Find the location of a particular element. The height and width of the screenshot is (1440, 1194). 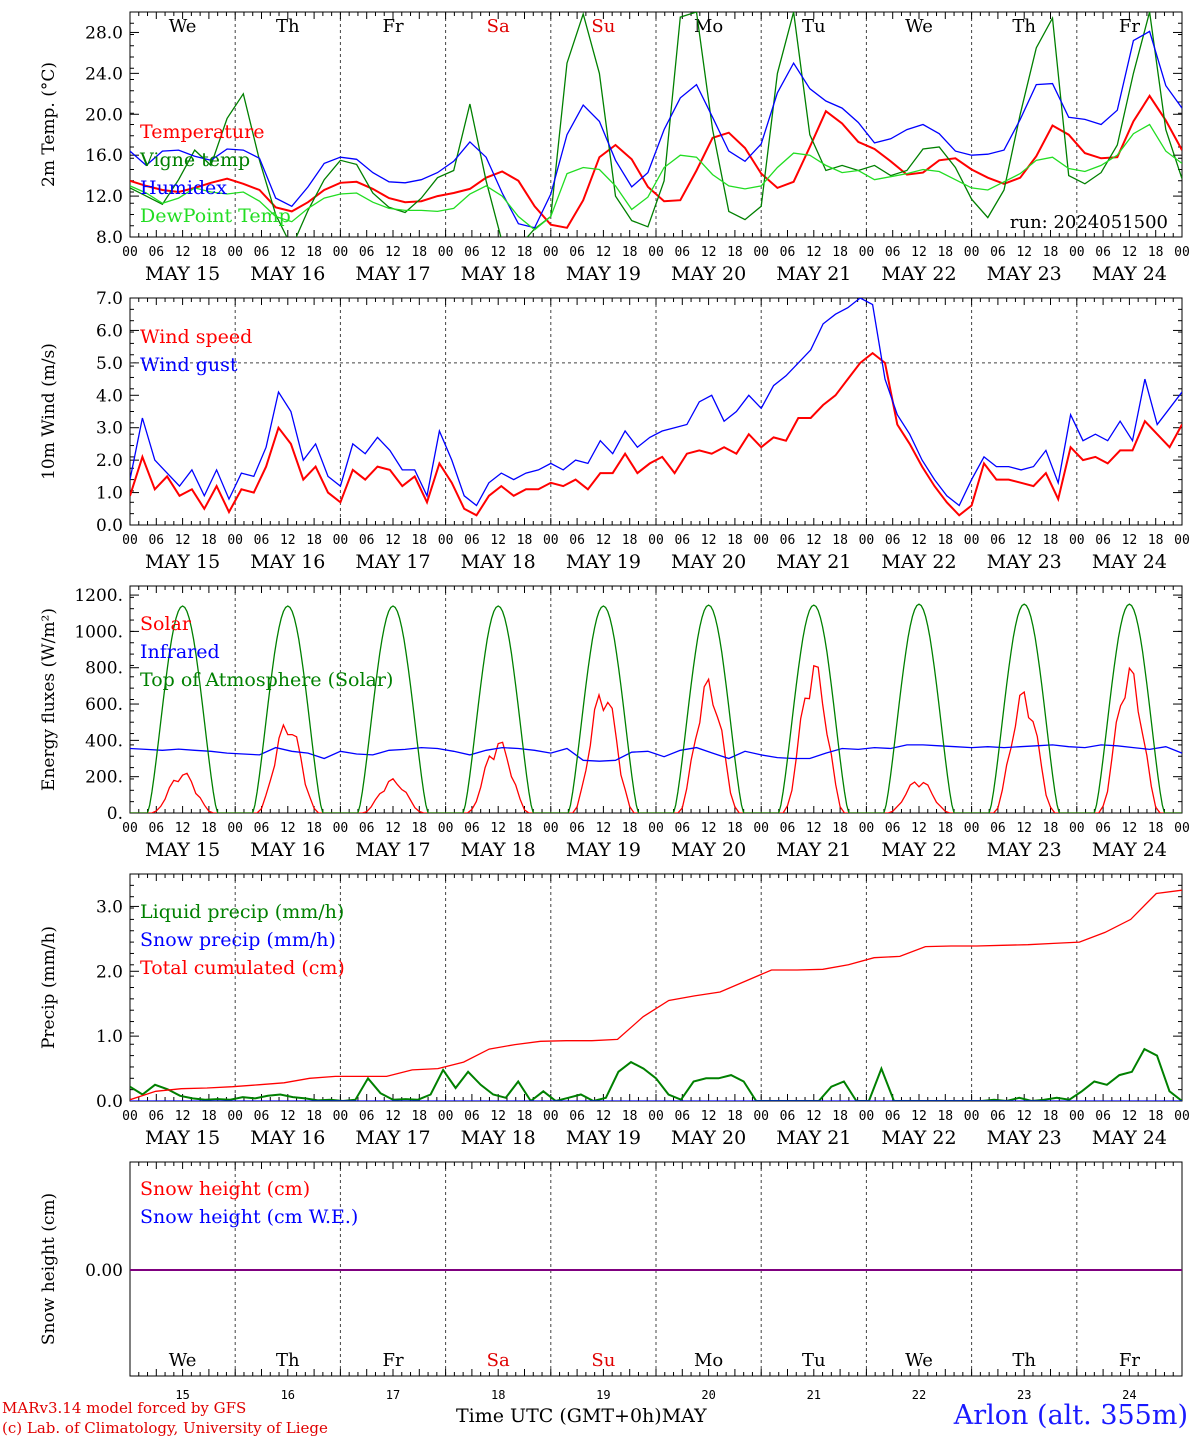

time-label: Time UTC (GMT+0h) is located at coordinates (559, 1416).